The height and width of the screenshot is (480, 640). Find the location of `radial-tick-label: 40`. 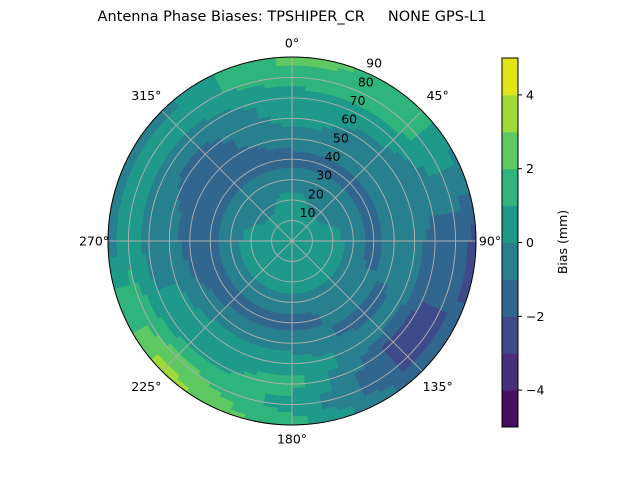

radial-tick-label: 40 is located at coordinates (333, 156).